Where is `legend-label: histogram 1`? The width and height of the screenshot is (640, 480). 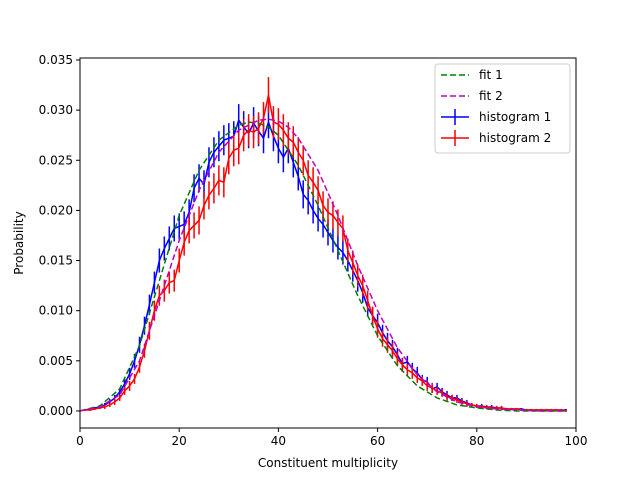
legend-label: histogram 1 is located at coordinates (515, 117).